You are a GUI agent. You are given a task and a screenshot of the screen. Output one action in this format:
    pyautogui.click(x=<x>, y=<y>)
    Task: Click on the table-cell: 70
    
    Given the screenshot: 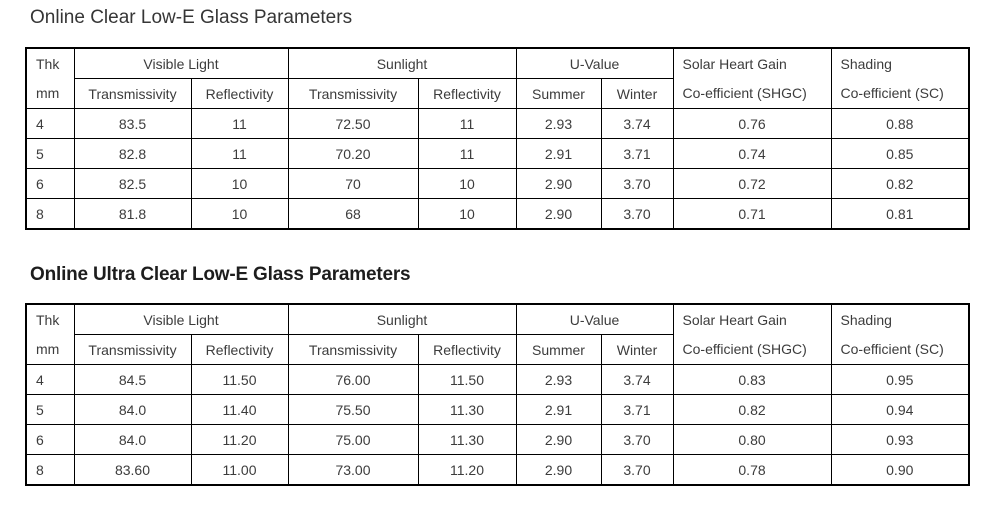 What is the action you would take?
    pyautogui.click(x=353, y=183)
    